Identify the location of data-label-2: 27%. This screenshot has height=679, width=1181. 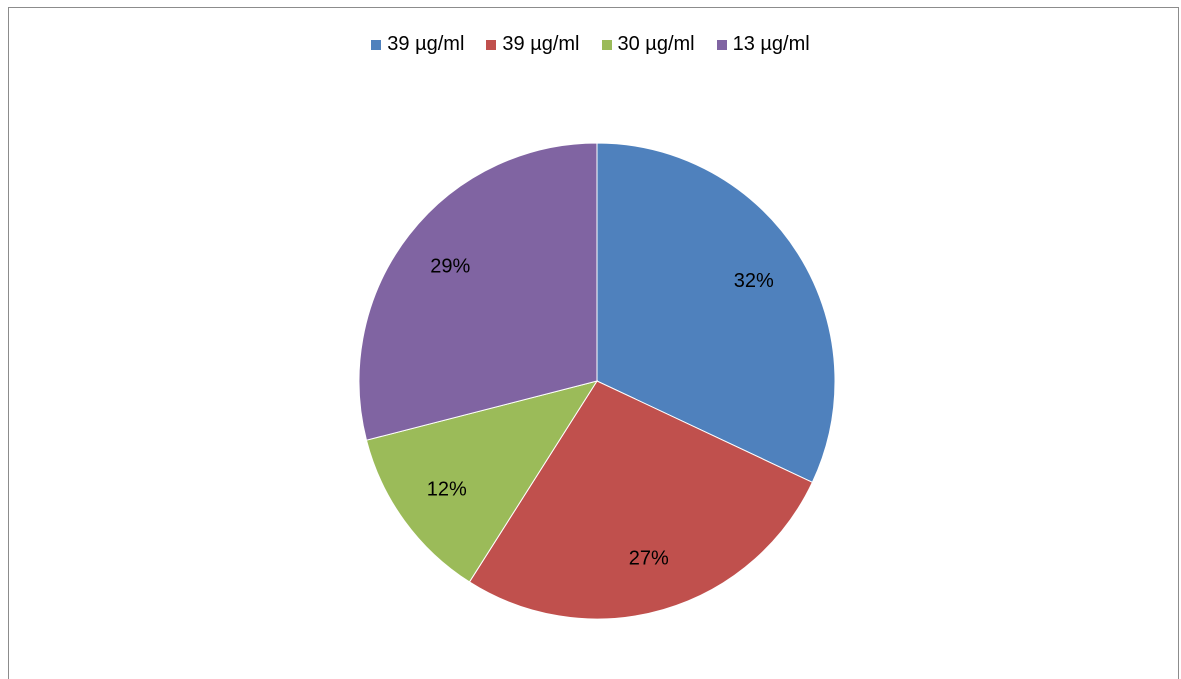
(649, 559).